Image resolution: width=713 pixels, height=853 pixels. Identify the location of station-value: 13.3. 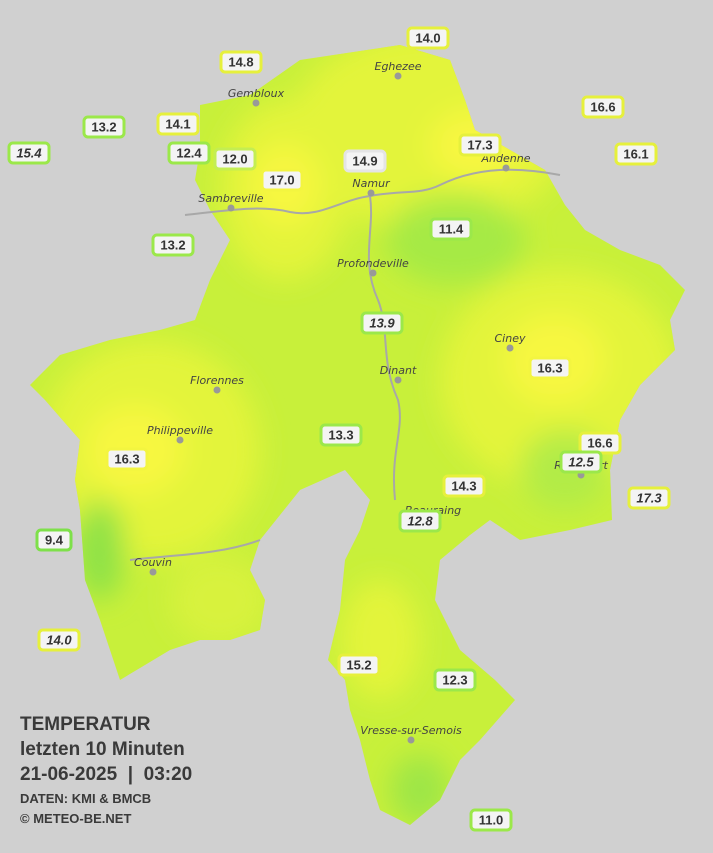
(340, 434).